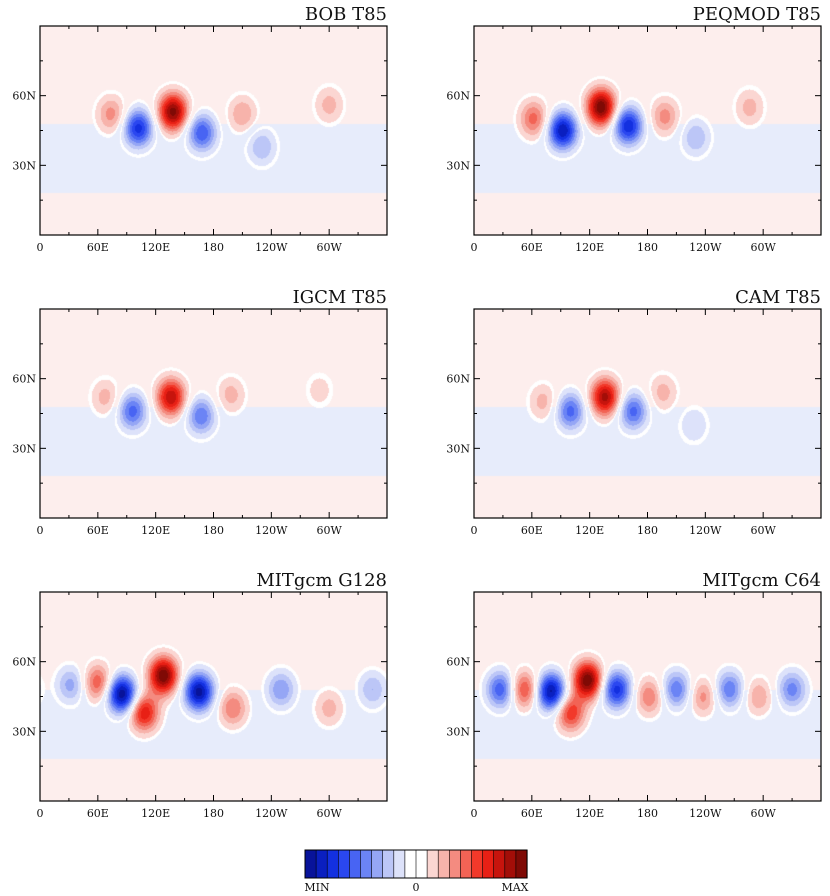  I want to click on panel-title: PEQMOD T85, so click(757, 14).